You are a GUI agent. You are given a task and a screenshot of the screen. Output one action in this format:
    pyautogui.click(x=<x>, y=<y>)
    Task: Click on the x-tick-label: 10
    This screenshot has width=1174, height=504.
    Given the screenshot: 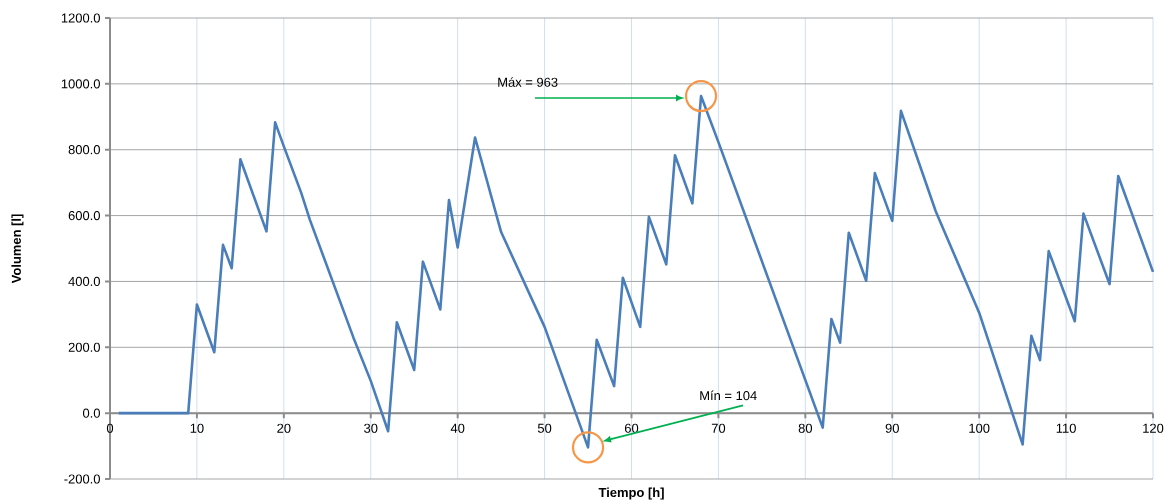 What is the action you would take?
    pyautogui.click(x=197, y=428)
    